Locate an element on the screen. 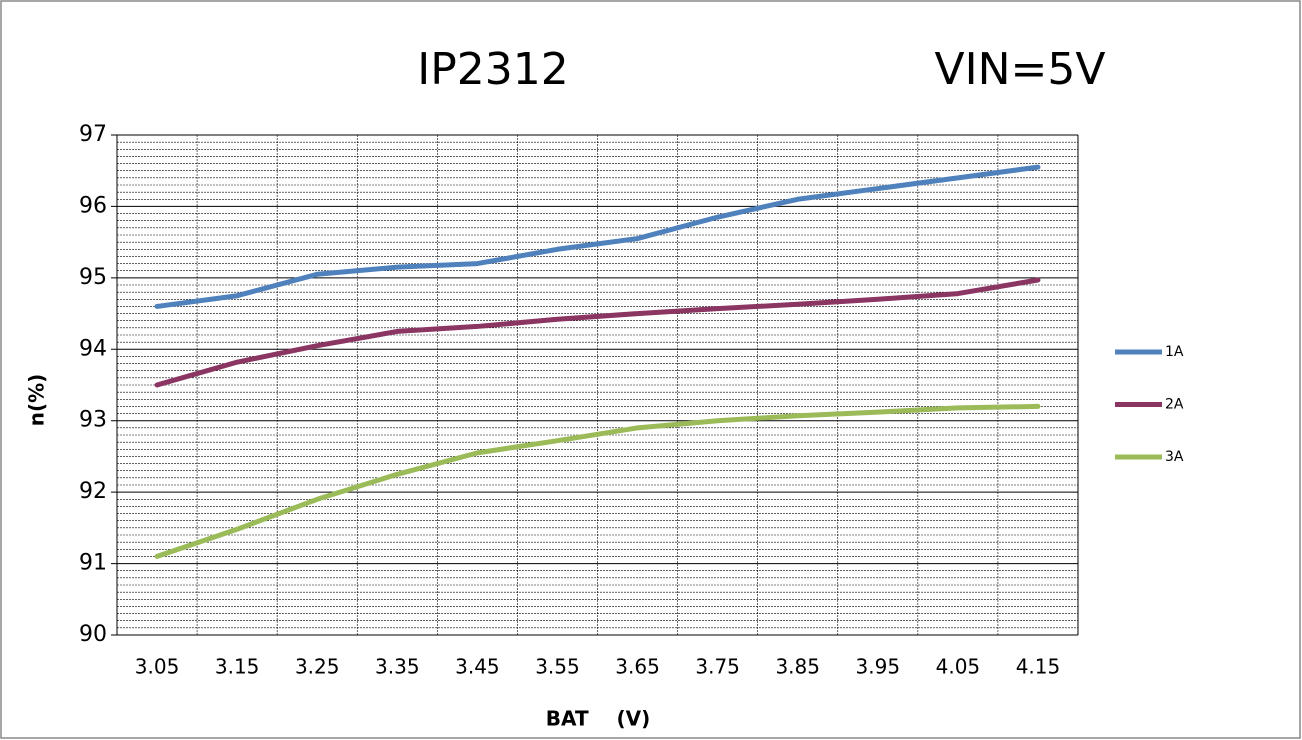 This screenshot has width=1302, height=740. x-tick-label: 3.45 is located at coordinates (477, 667).